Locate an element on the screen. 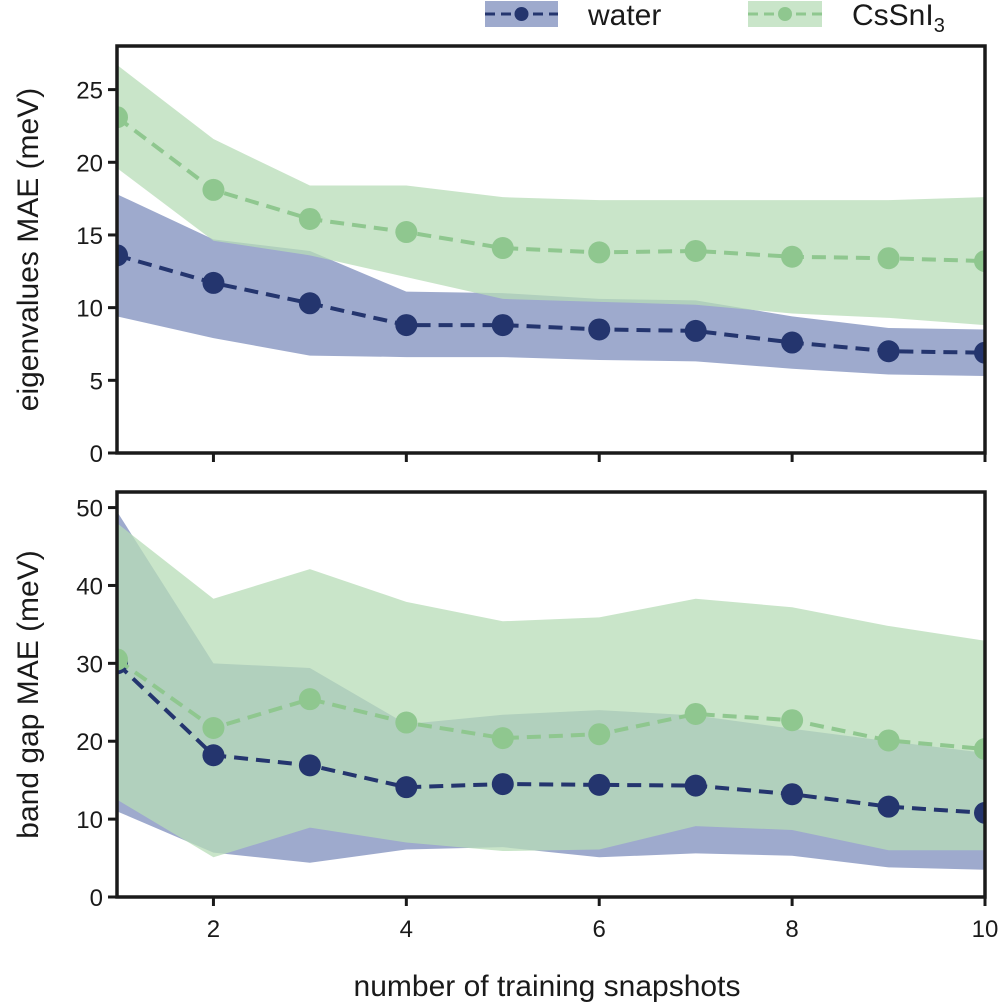  eigenvalues-y-tick-label: 20 is located at coordinates (89, 163).